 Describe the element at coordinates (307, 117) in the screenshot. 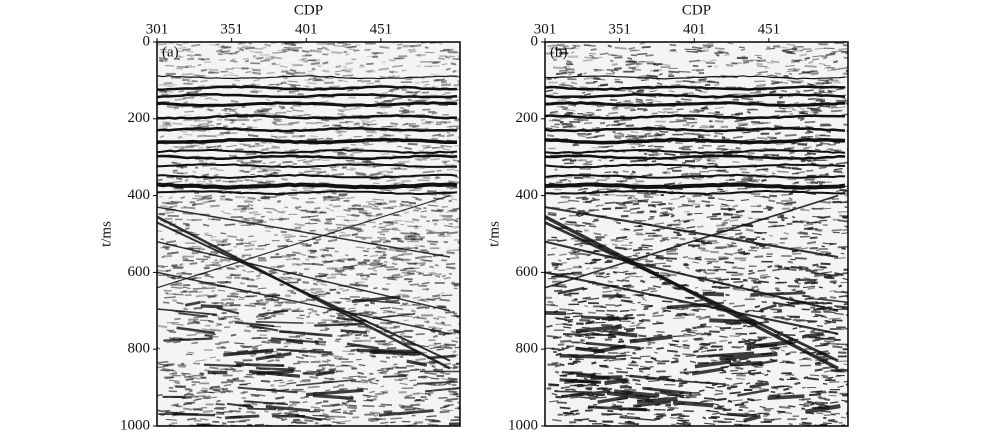

I see `reflector` at that location.